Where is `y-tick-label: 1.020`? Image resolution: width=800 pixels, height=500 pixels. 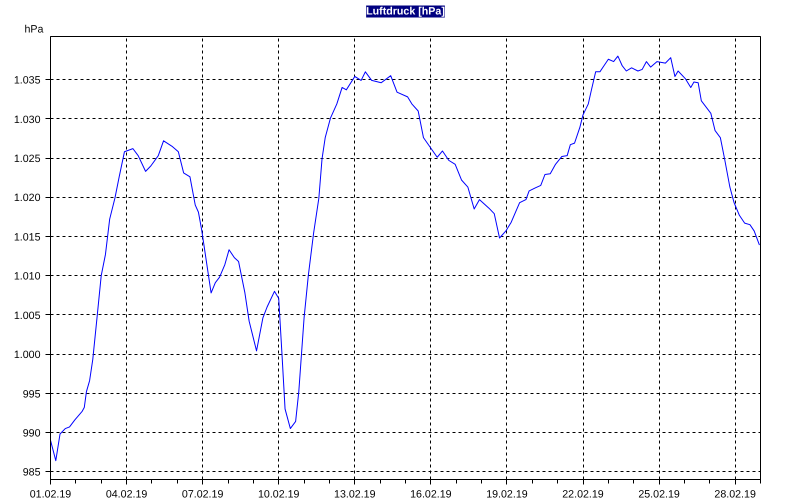 y-tick-label: 1.020 is located at coordinates (27, 198).